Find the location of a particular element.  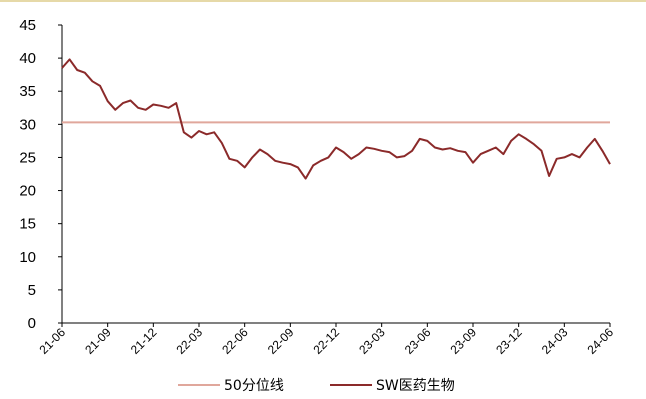

legend-label-sw-pharma: SW医药生物 is located at coordinates (415, 386).